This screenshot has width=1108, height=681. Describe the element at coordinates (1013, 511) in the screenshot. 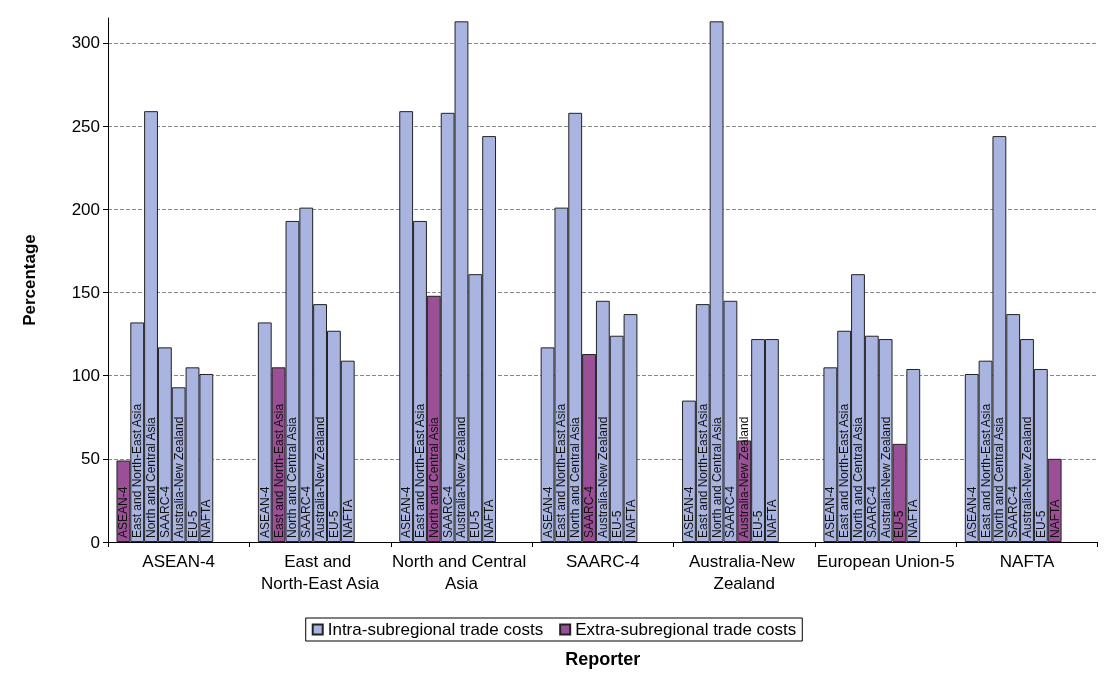

I see `series-label: SAARC-4` at that location.